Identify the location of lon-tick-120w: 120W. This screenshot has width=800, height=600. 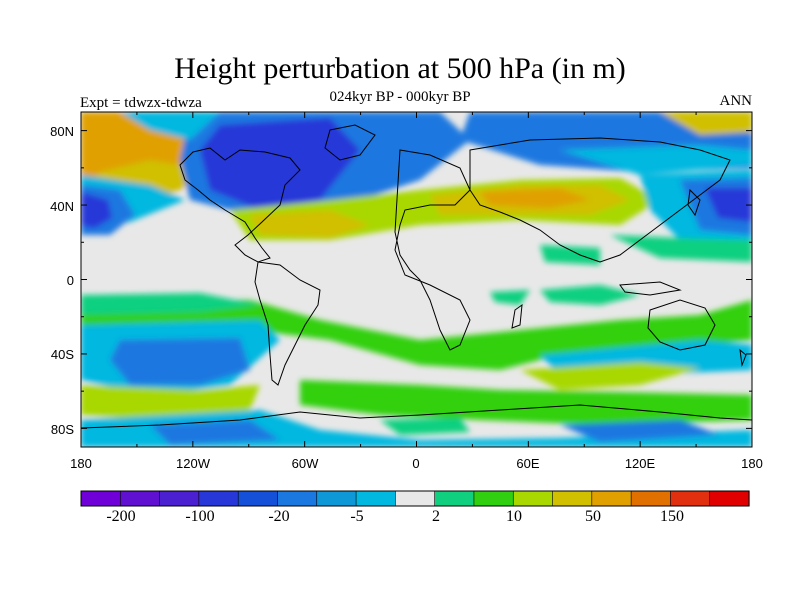
(193, 463).